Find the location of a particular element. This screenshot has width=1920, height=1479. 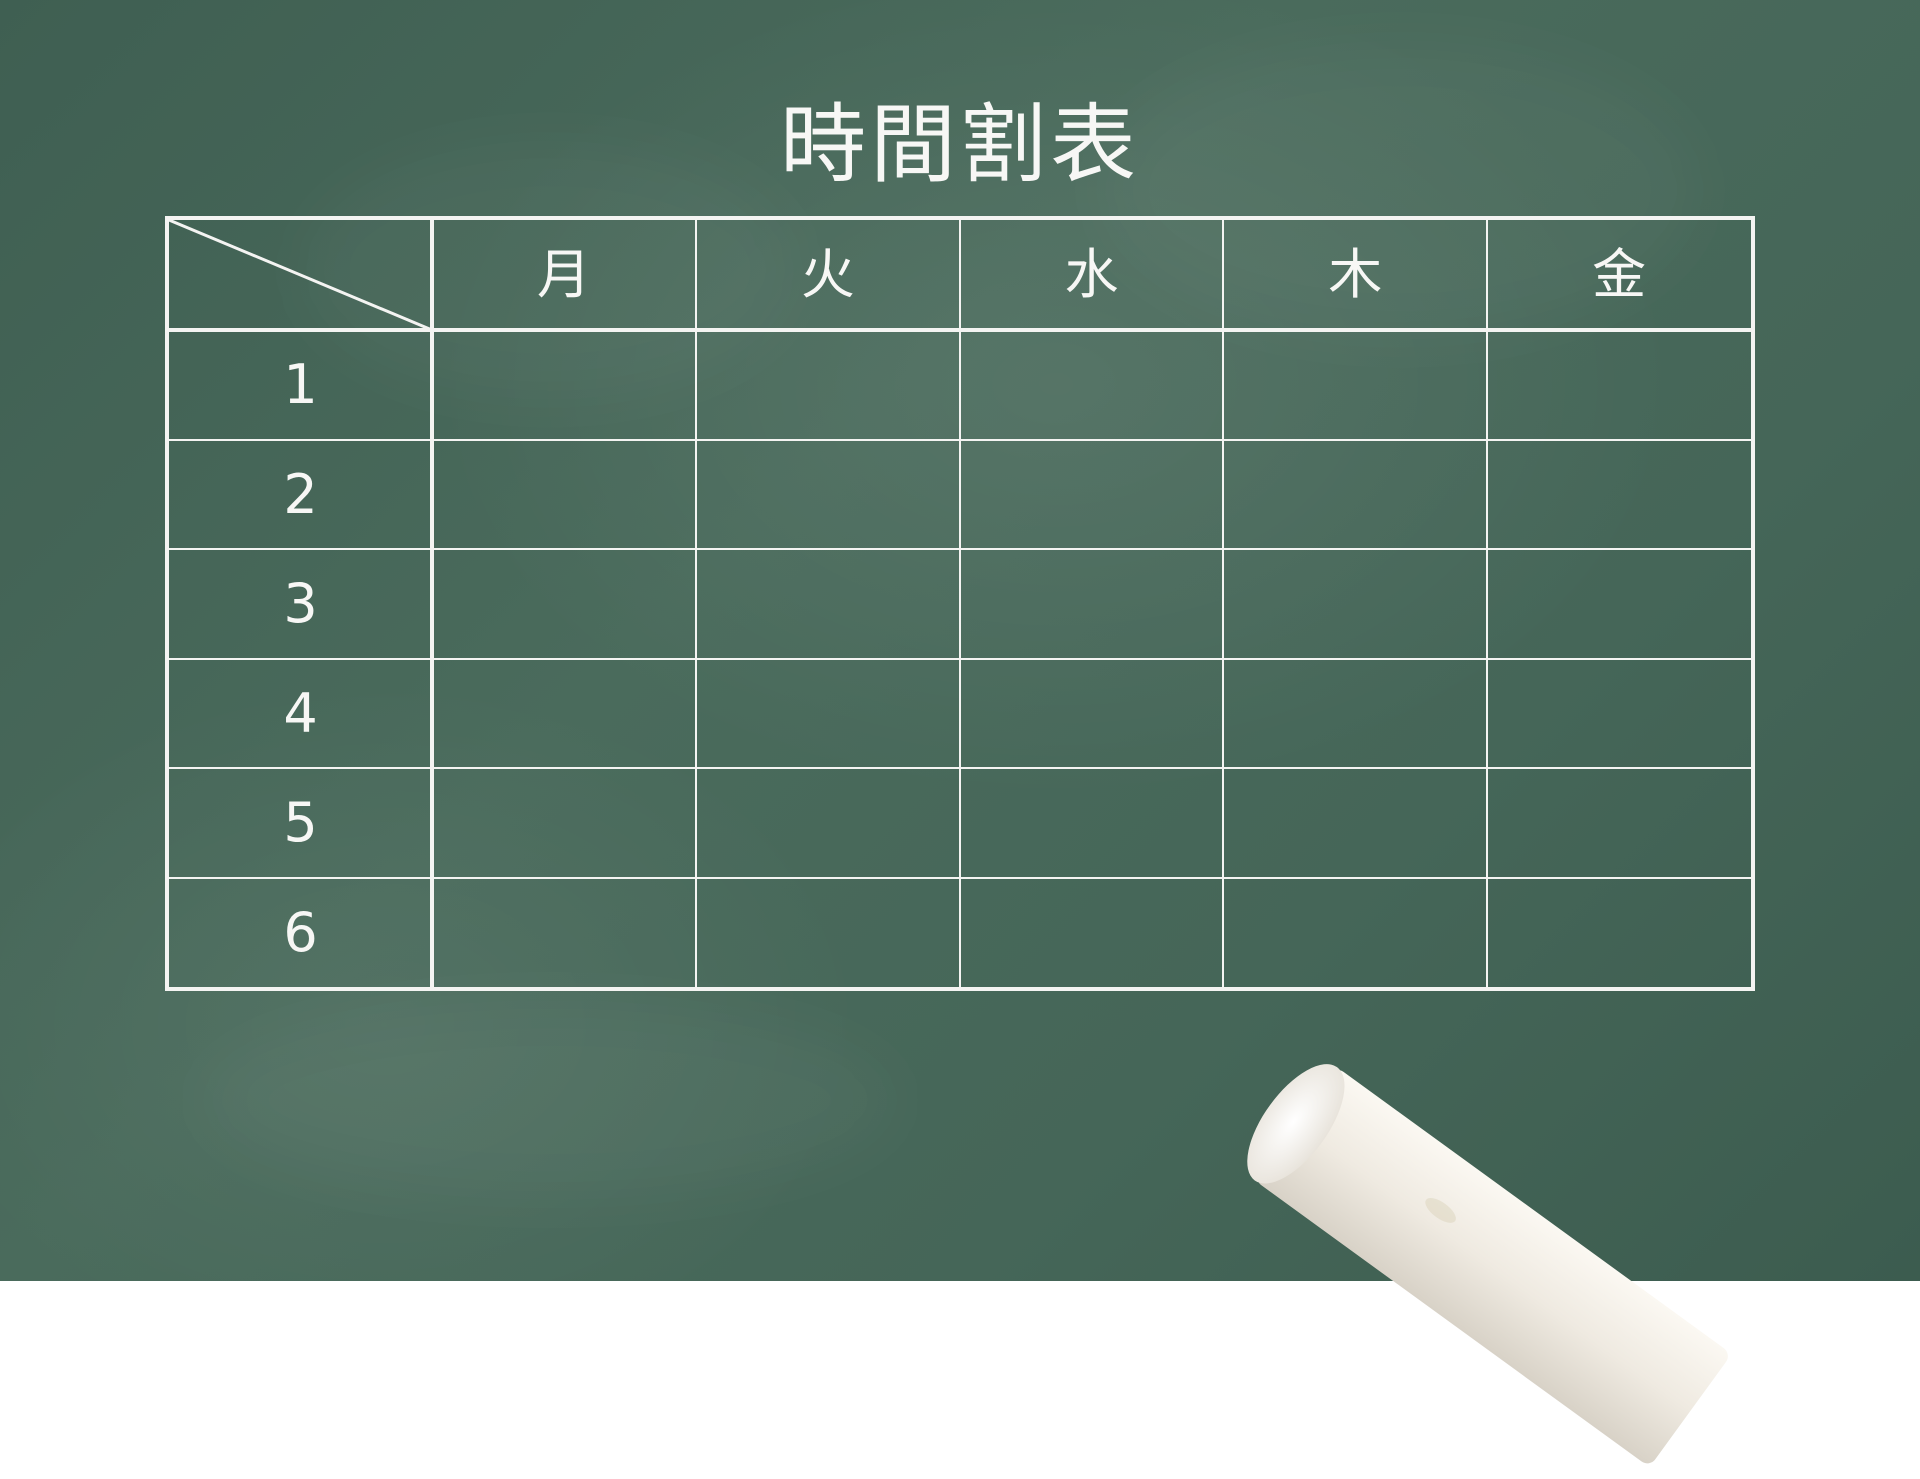

period-label: 5 is located at coordinates (300, 822).